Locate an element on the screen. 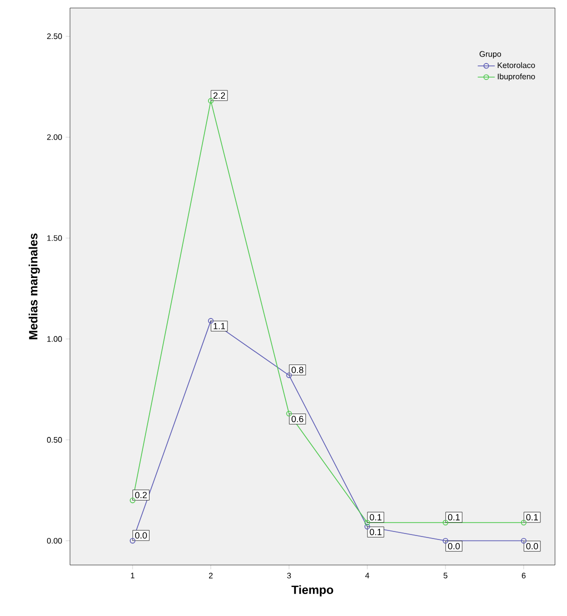 The height and width of the screenshot is (616, 567). data-label: 0.8 is located at coordinates (298, 370).